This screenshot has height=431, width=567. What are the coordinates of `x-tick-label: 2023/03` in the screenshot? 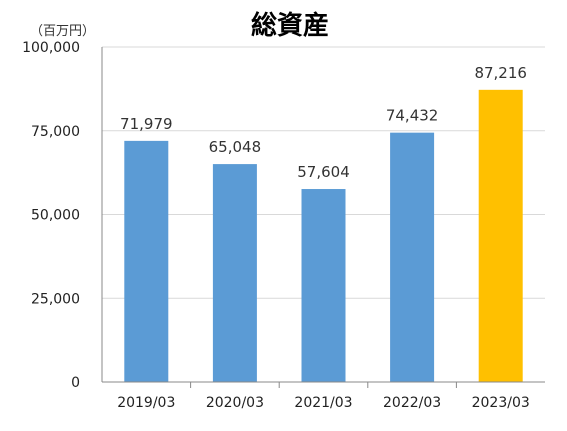 It's located at (501, 403).